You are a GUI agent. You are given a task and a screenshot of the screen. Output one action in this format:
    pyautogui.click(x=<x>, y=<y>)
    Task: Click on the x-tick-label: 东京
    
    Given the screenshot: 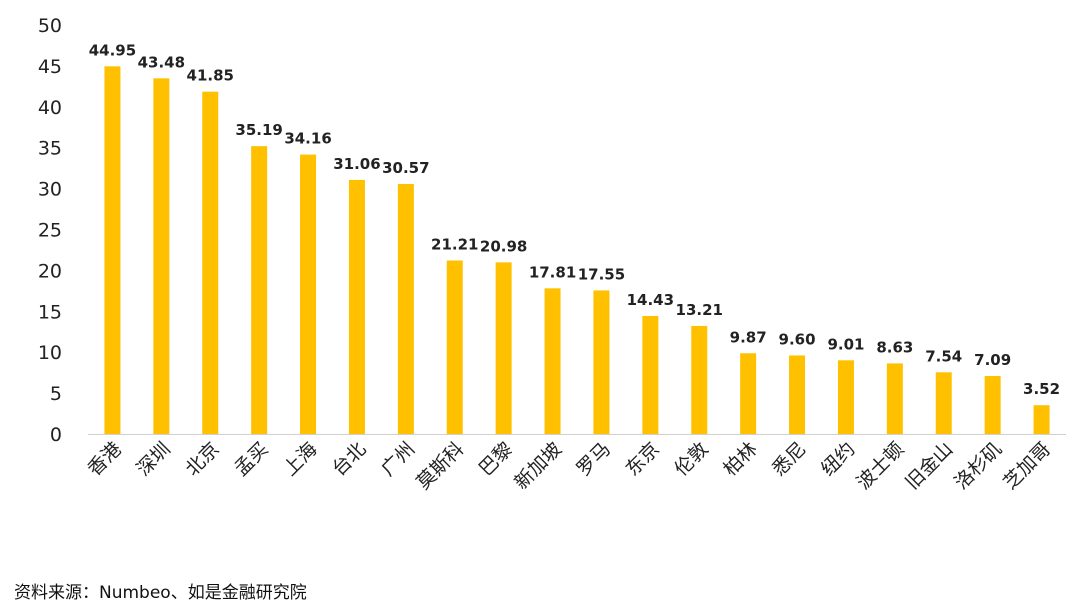 What is the action you would take?
    pyautogui.click(x=642, y=459)
    